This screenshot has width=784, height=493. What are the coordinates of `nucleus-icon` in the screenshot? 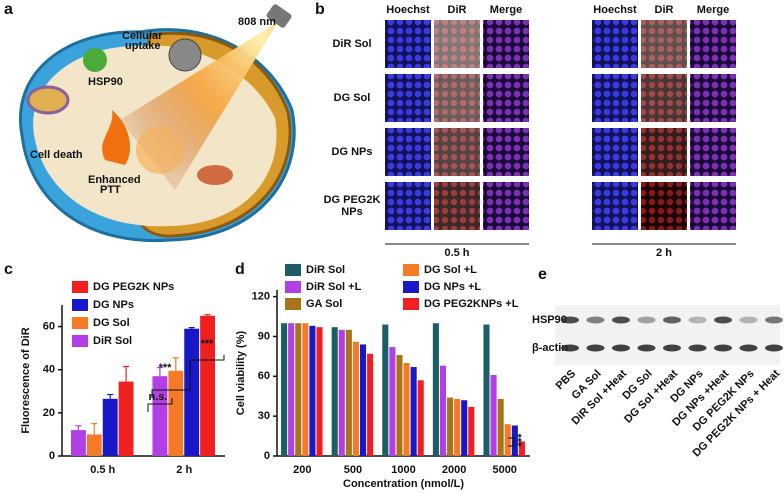 It's located at (48, 100).